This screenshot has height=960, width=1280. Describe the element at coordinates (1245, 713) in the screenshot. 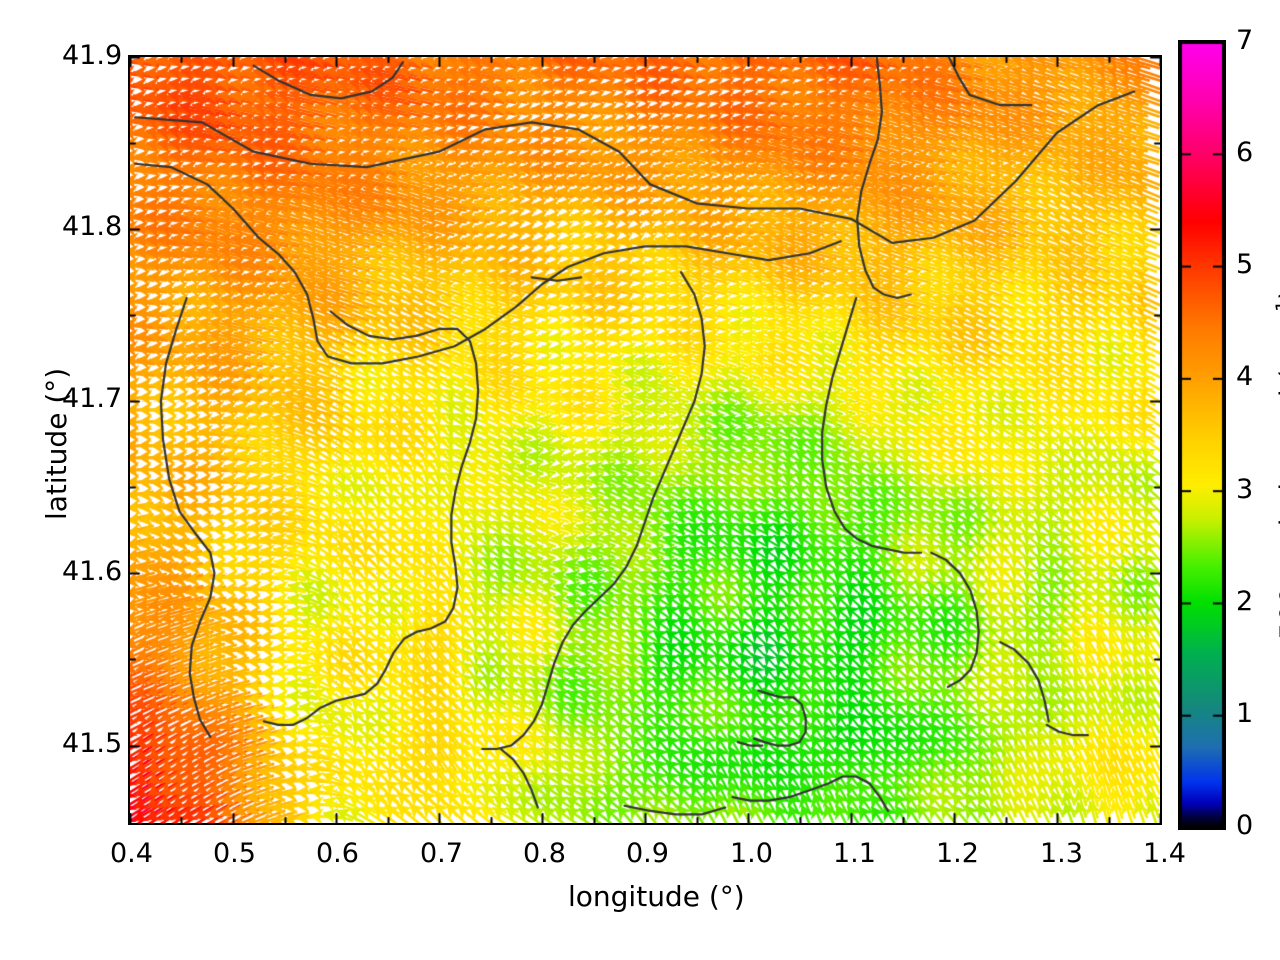

I see `cbtick-1: 1` at that location.